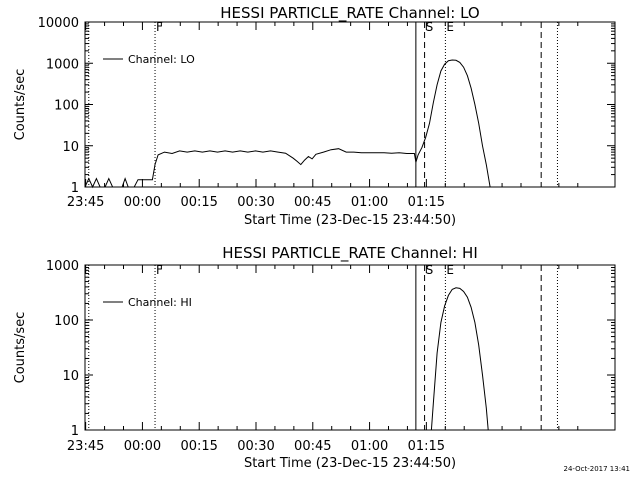  I want to click on y-tick-label: 10000, so click(58, 23).